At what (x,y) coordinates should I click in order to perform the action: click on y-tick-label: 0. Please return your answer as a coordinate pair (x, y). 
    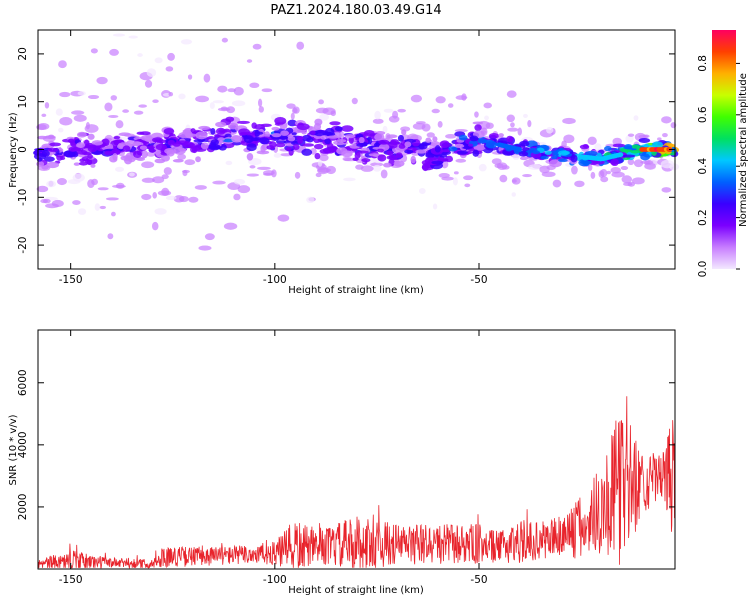
    Looking at the image, I should click on (23, 149).